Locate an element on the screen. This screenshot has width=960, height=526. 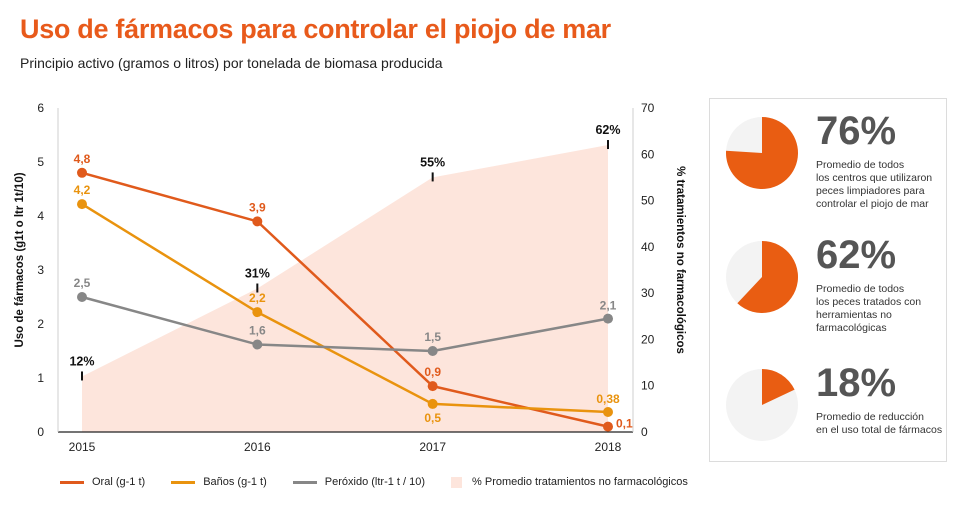
legend-label-banos: Baños (g-1 t) is located at coordinates (235, 482).